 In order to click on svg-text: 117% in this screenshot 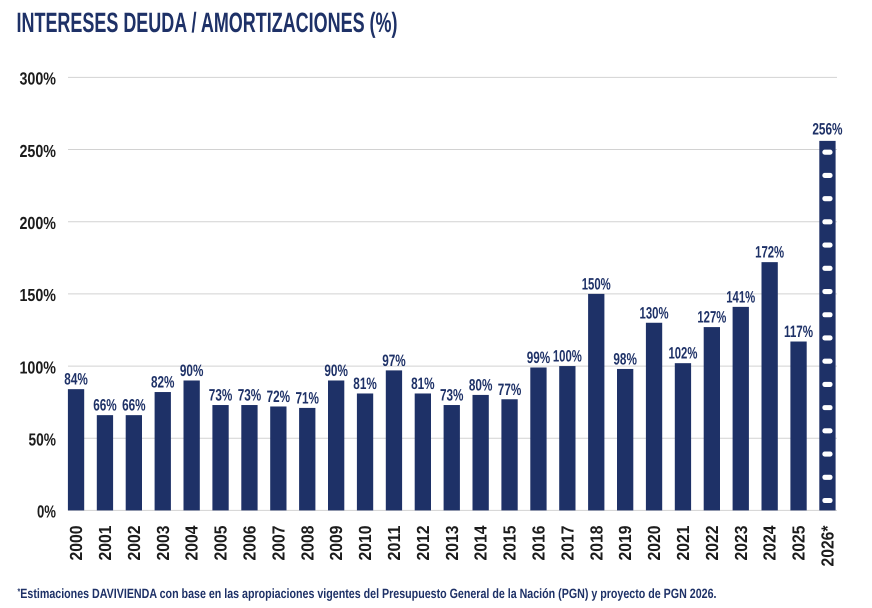, I will do `click(798, 332)`.